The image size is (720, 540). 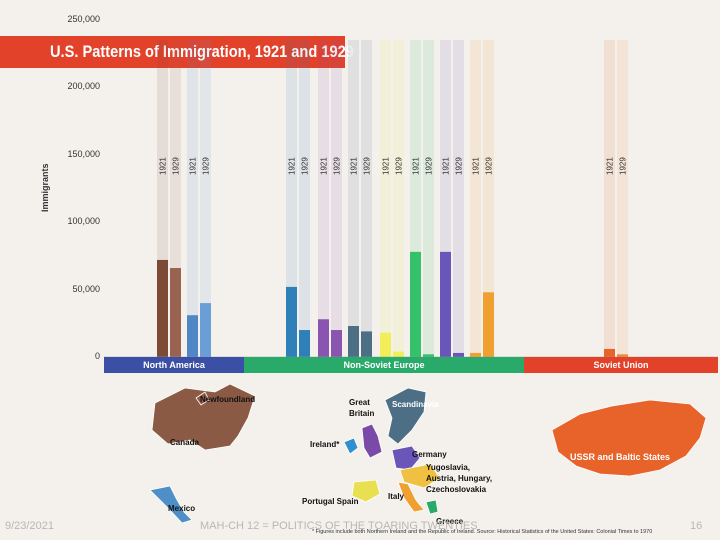 What do you see at coordinates (366, 491) in the screenshot?
I see `iberia-map` at bounding box center [366, 491].